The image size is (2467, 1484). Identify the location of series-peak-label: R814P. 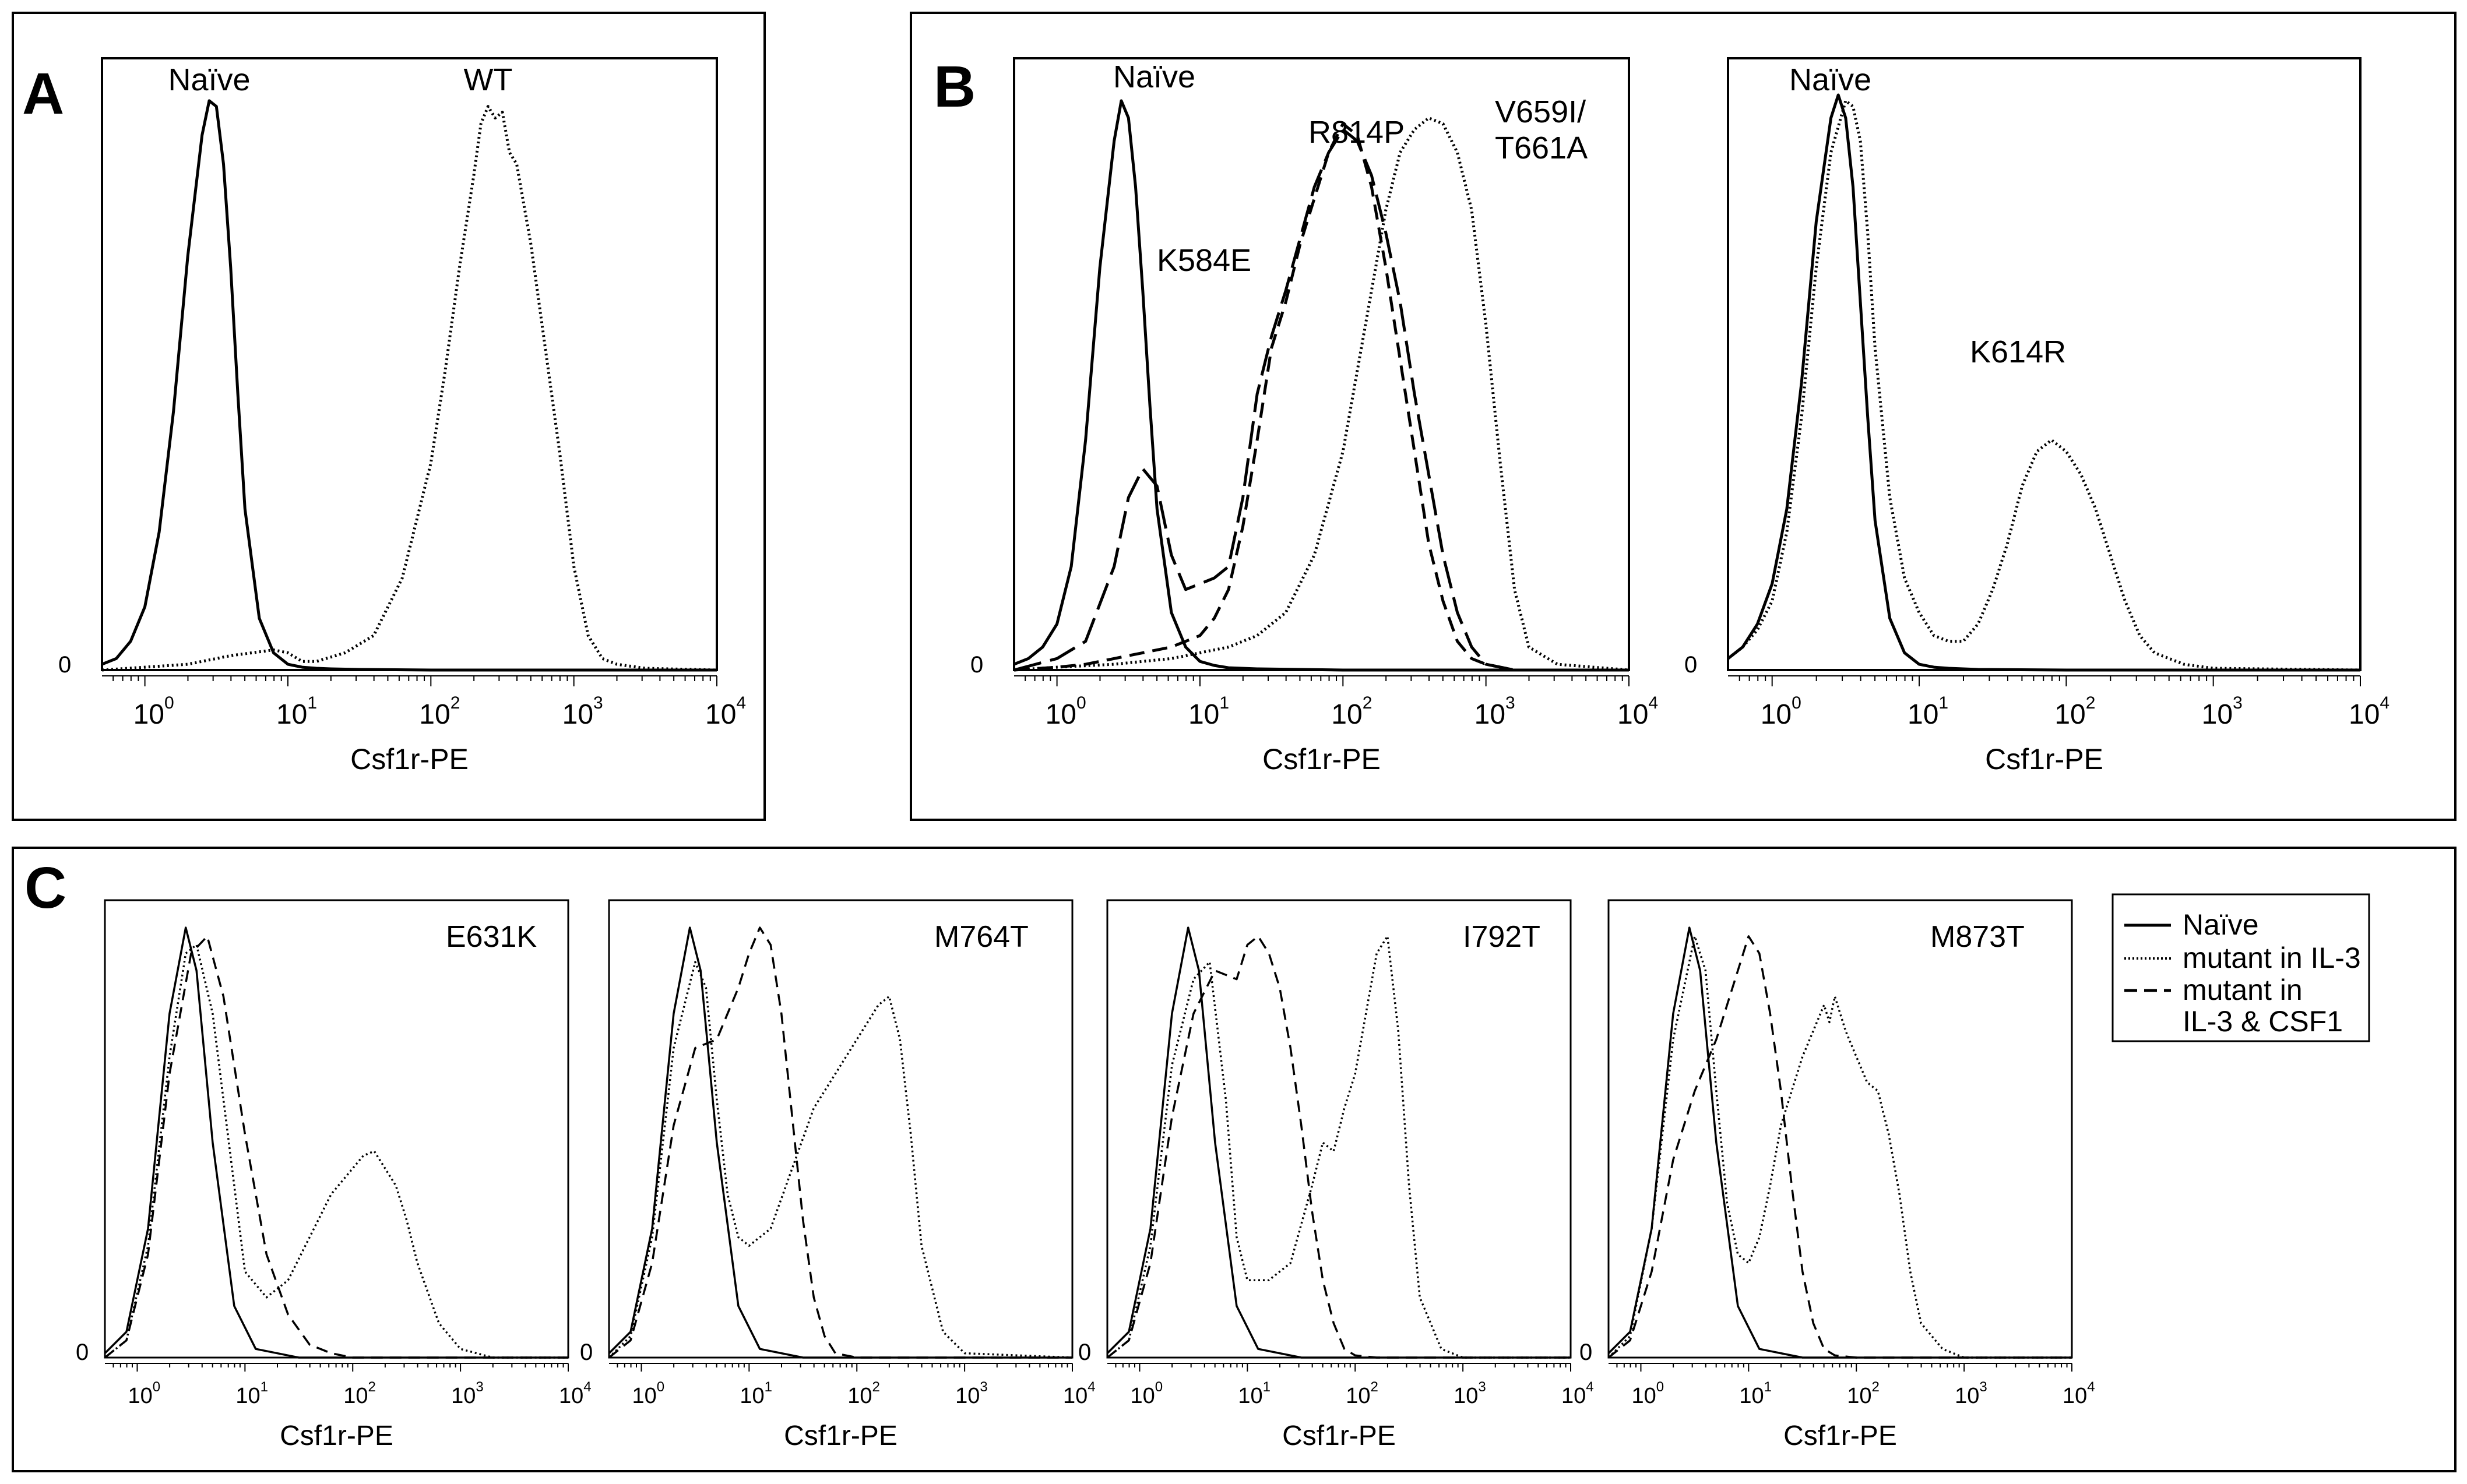
(1356, 132).